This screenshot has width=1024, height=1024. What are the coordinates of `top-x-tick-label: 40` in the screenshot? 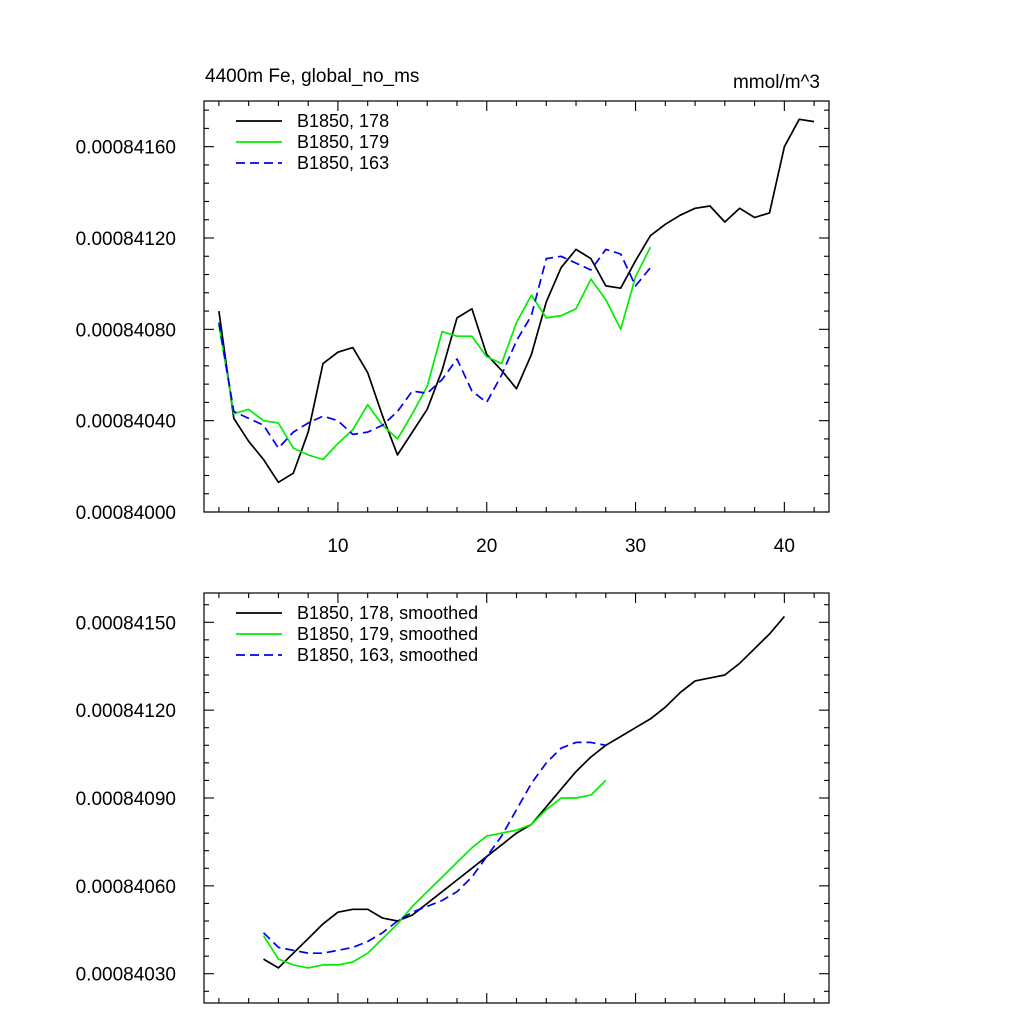 It's located at (784, 546).